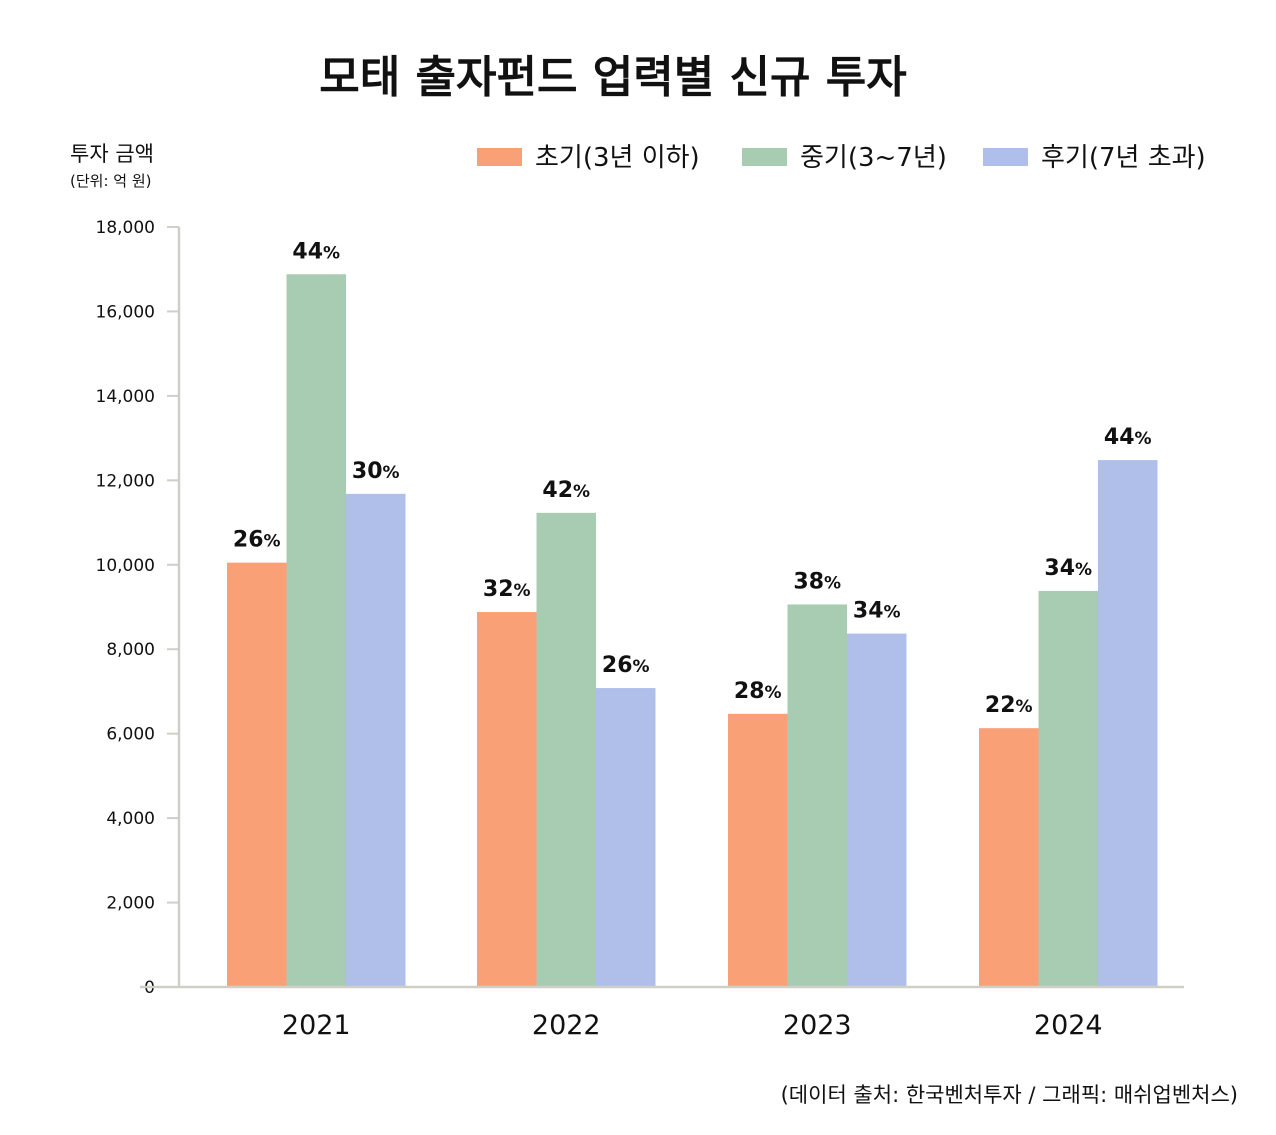  What do you see at coordinates (617, 158) in the screenshot?
I see `legend-label-early: 초기(3년 이하)` at bounding box center [617, 158].